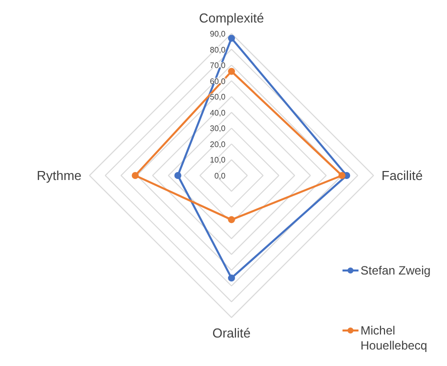 This screenshot has height=366, width=447. I want to click on y-tick-label: 20,0, so click(218, 144).